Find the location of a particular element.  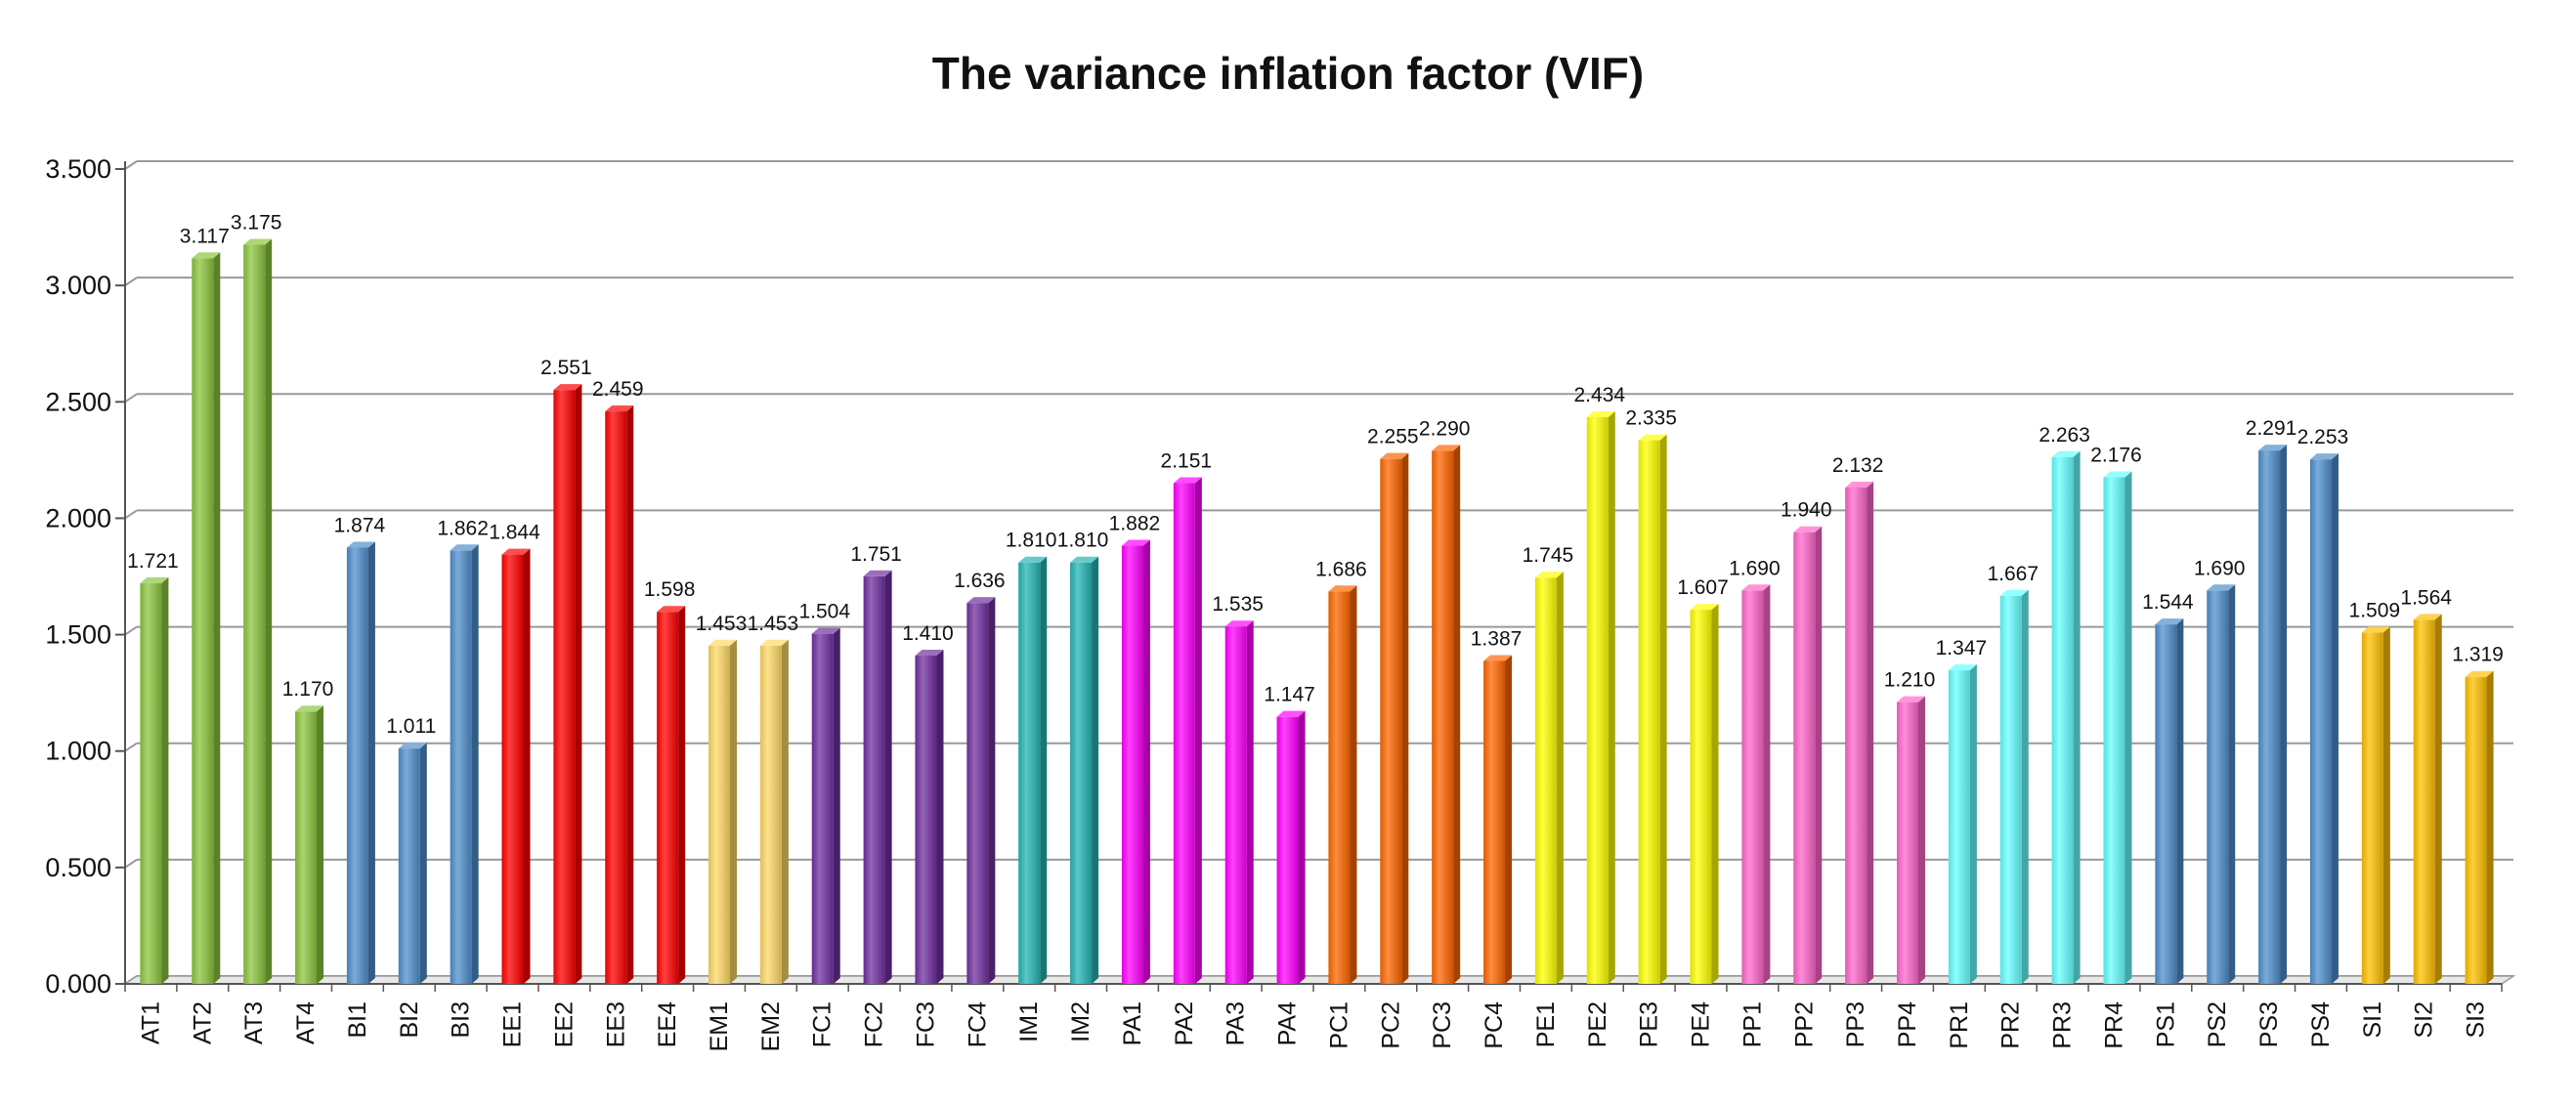

category-label-pr2: PR2 is located at coordinates (2011, 1025).